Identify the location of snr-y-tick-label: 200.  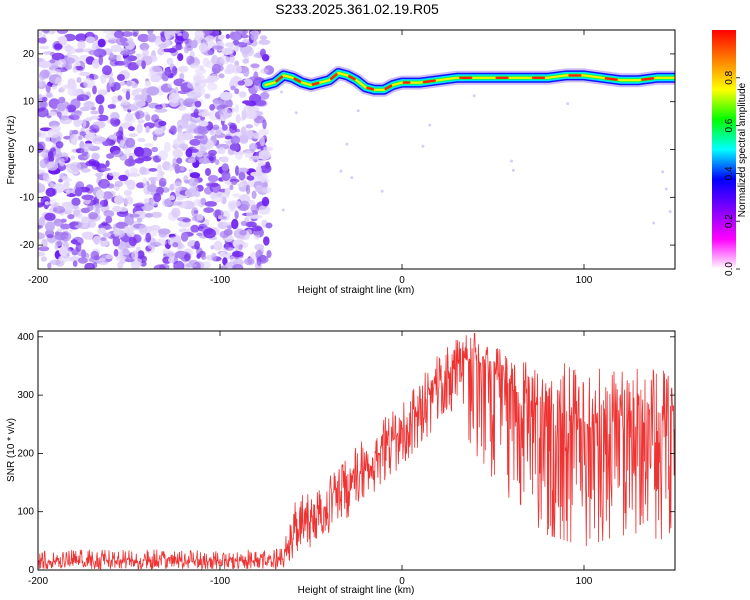
(25, 453).